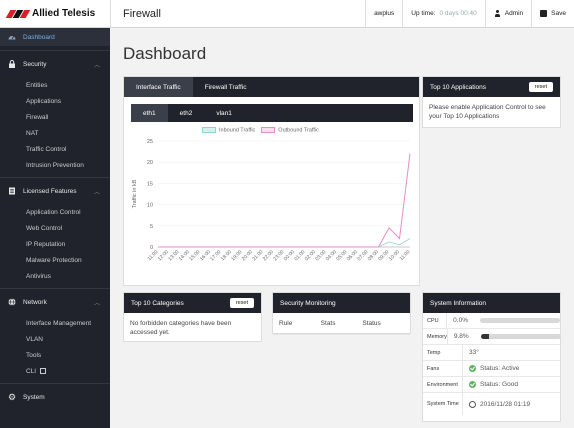  What do you see at coordinates (163, 255) in the screenshot?
I see `x-tick-label: 12:00` at bounding box center [163, 255].